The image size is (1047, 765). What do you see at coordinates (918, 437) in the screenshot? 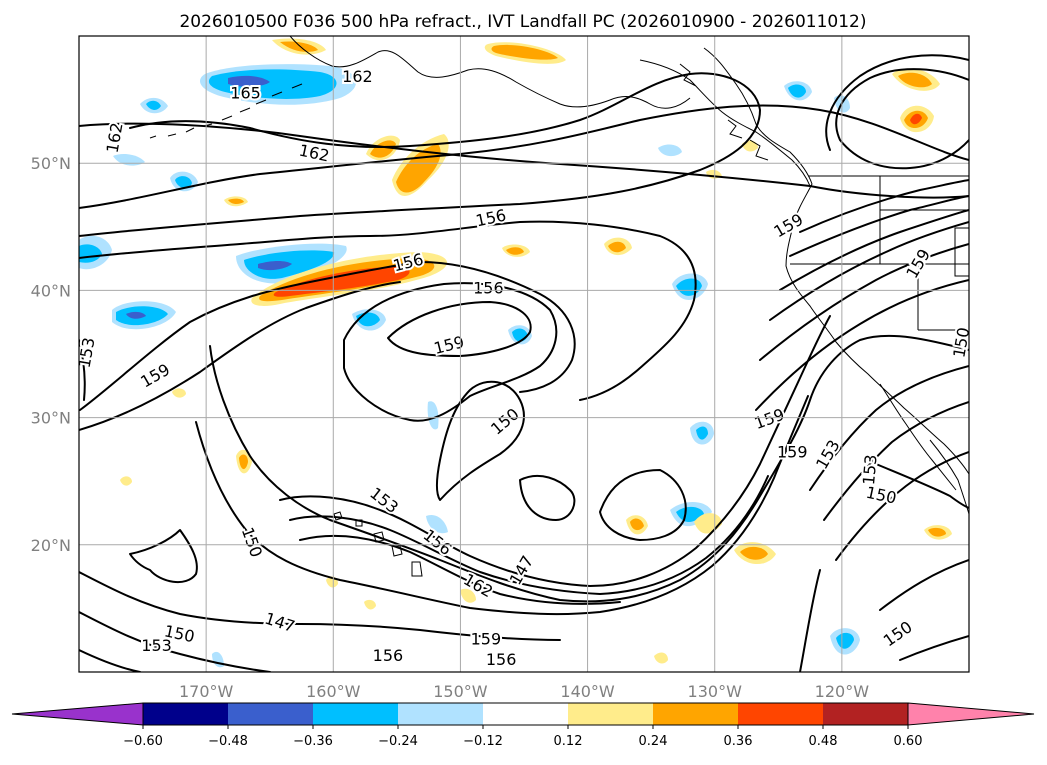
I see `baja-california-coastline` at bounding box center [918, 437].